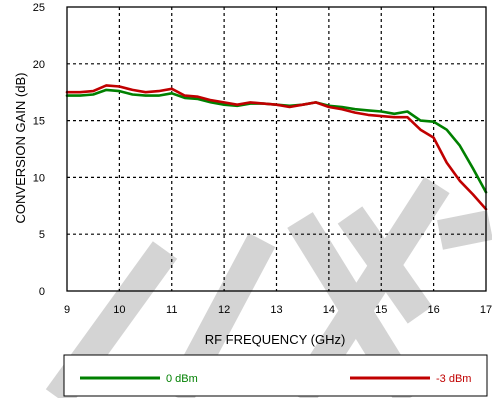 This screenshot has width=492, height=398. Describe the element at coordinates (42, 292) in the screenshot. I see `y-tick-label: 0` at that location.